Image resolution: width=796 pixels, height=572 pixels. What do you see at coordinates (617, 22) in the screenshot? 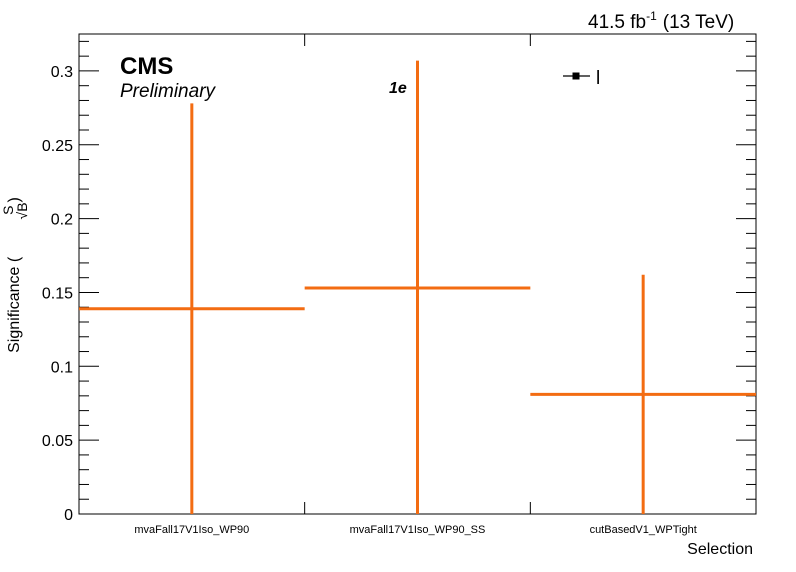
I see `lumi-value: 41.5 fb` at bounding box center [617, 22].